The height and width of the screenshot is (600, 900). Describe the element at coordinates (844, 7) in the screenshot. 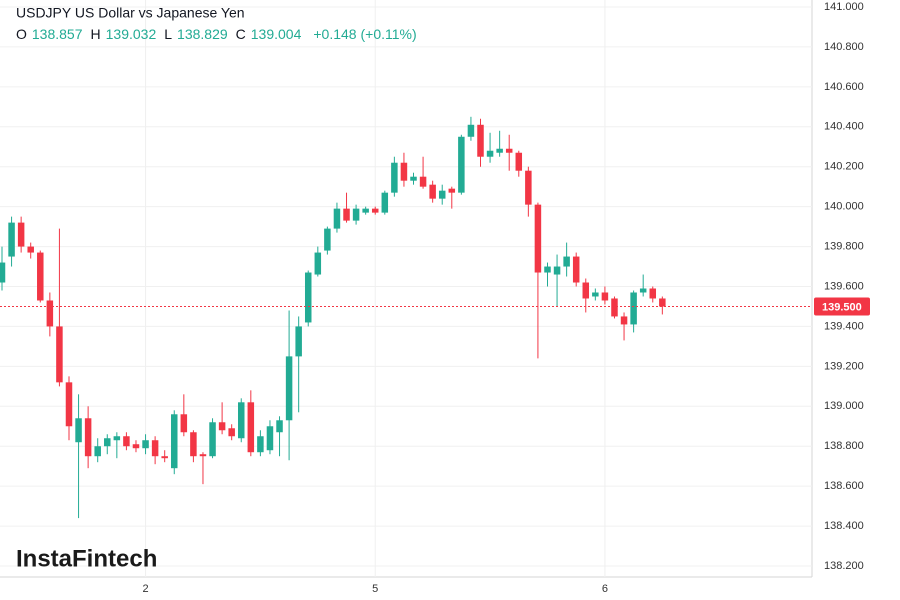

I see `y-tick-label: 141.000` at that location.